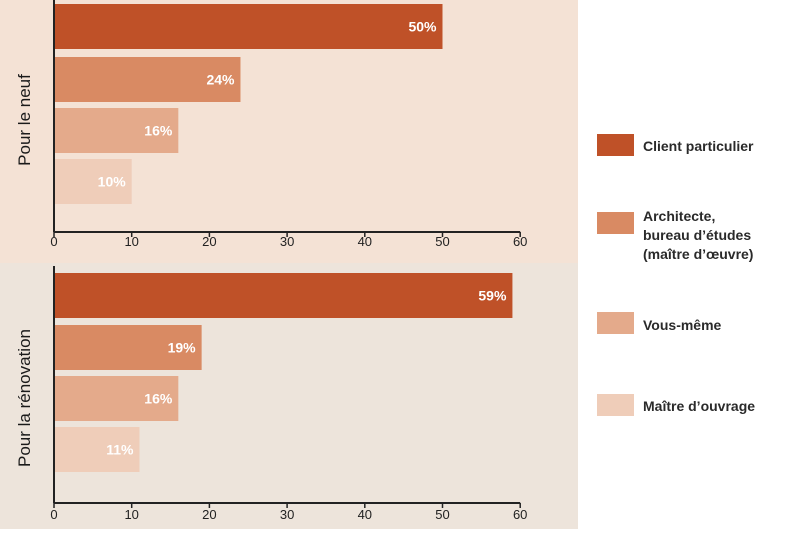 The image size is (800, 534). Describe the element at coordinates (698, 146) in the screenshot. I see `legend-label-1: Client particulier` at that location.